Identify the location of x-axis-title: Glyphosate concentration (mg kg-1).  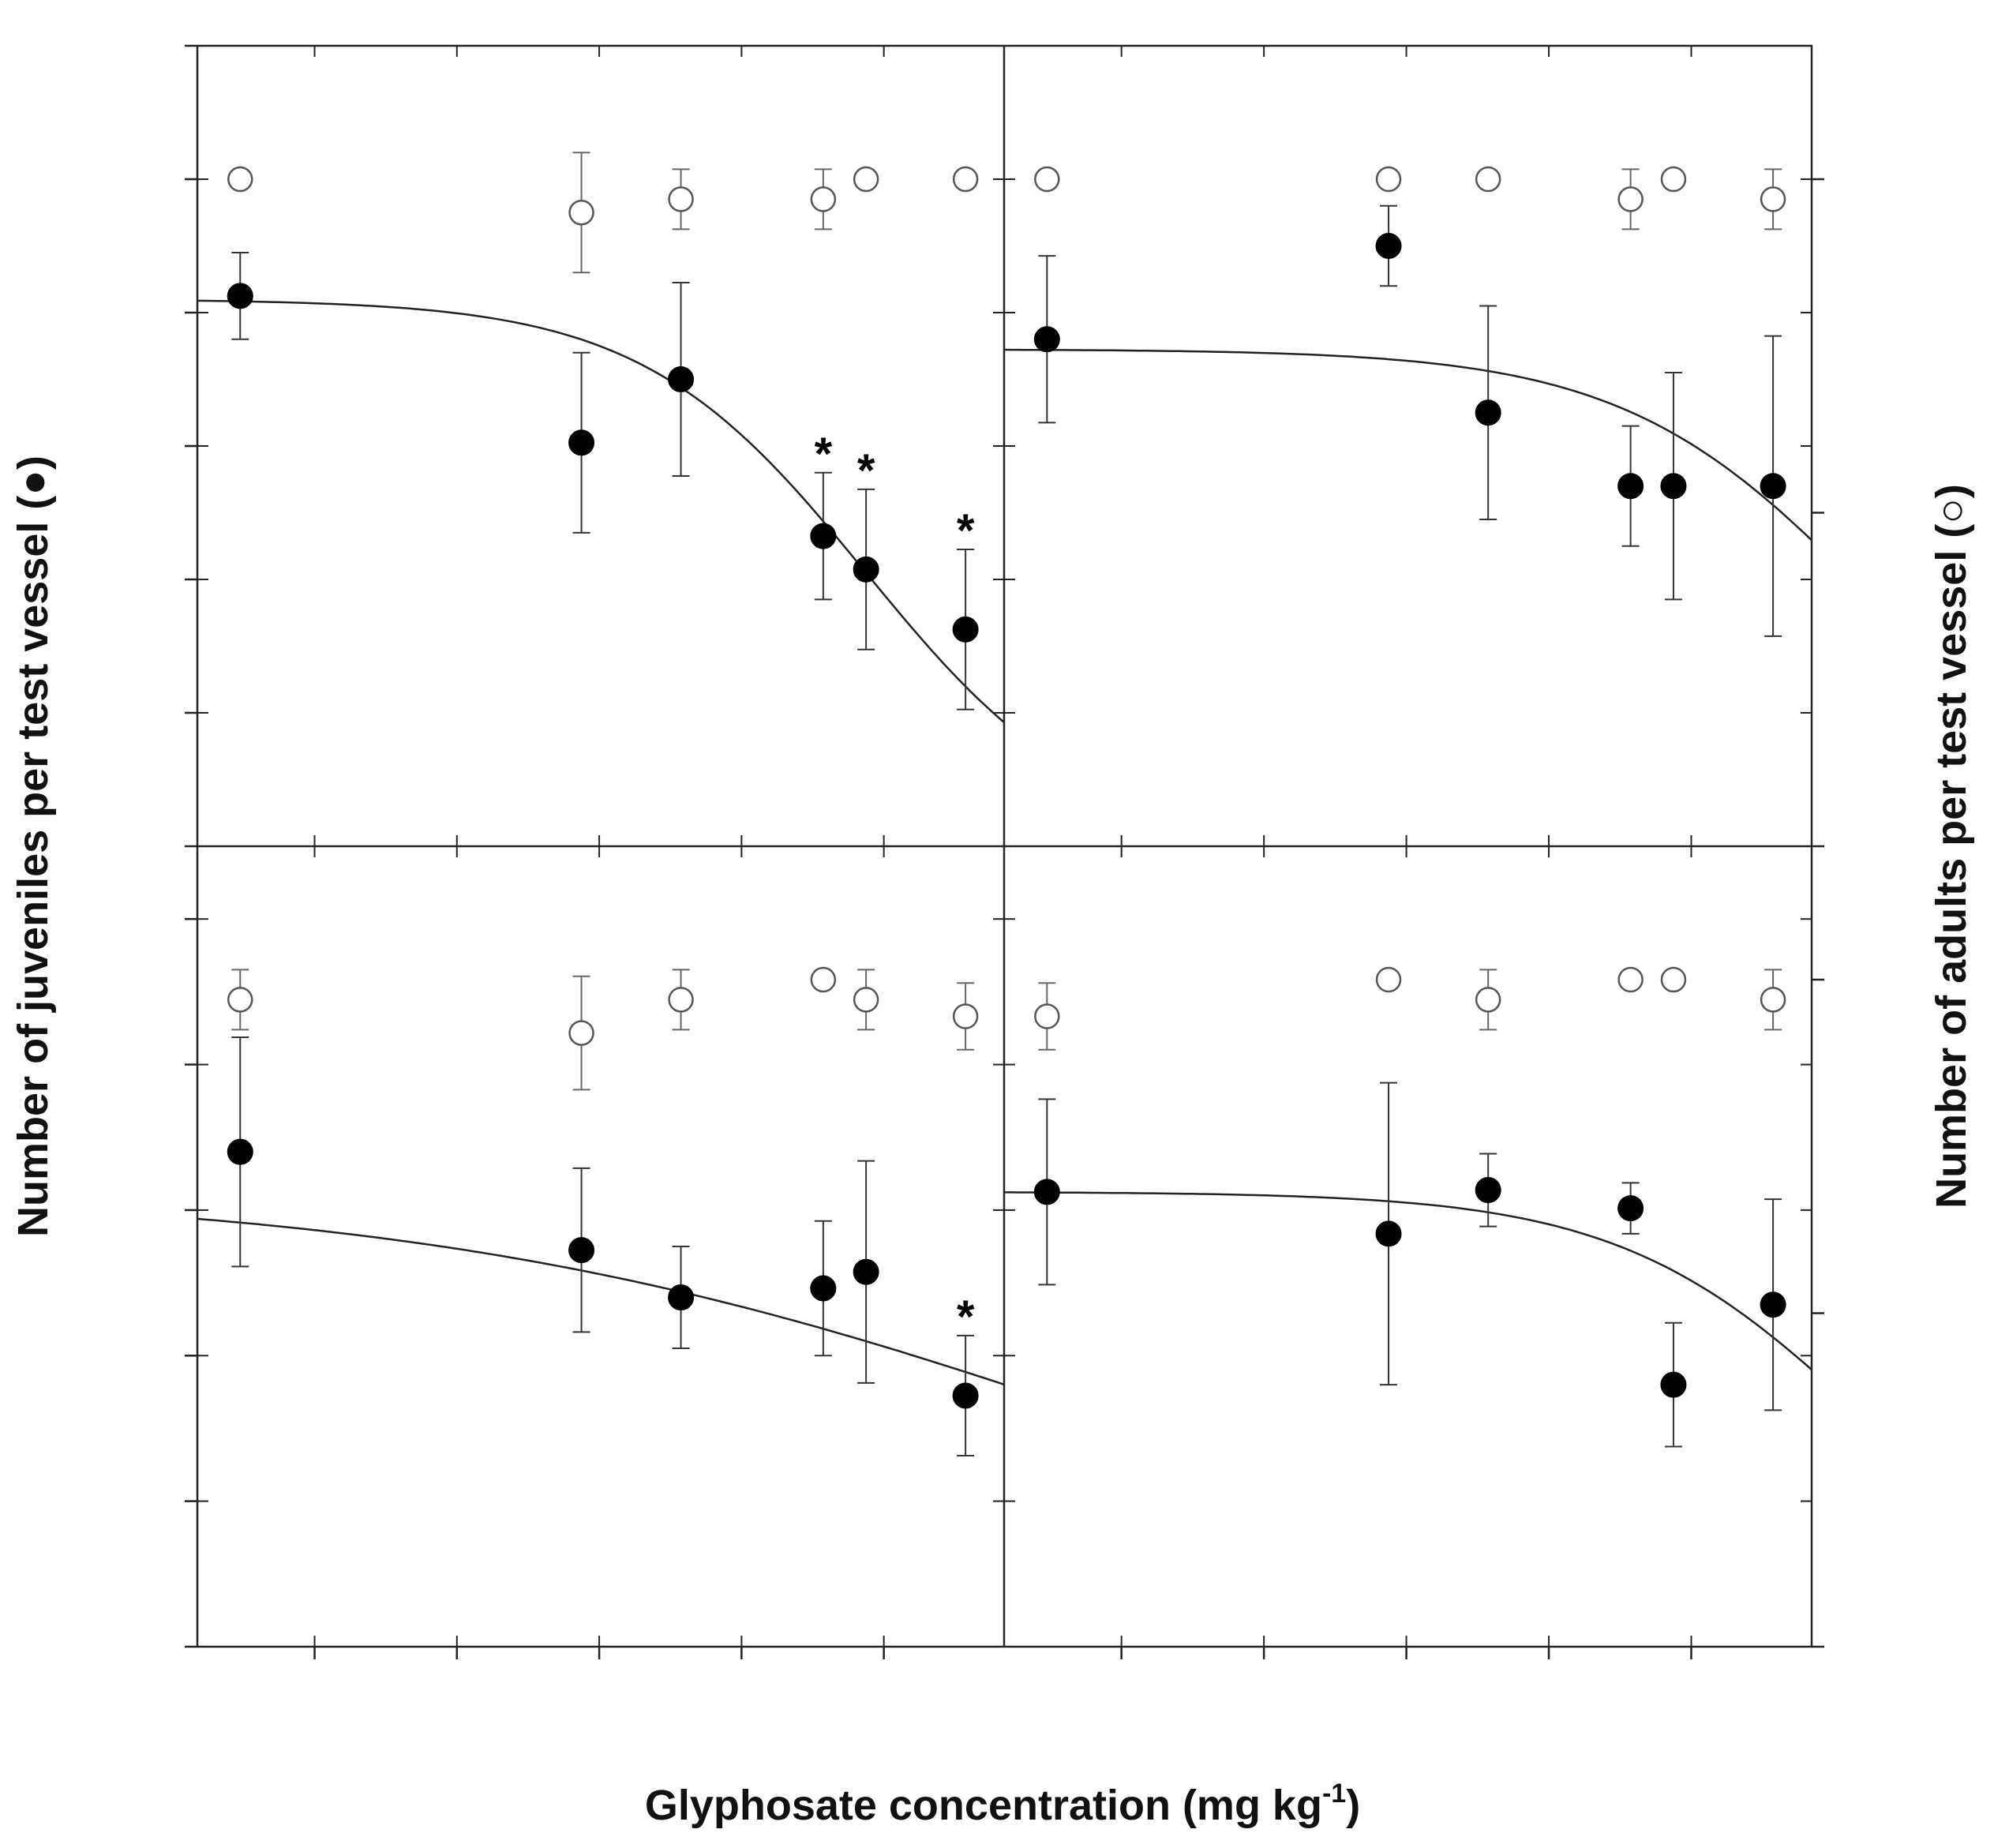
(1002, 1804).